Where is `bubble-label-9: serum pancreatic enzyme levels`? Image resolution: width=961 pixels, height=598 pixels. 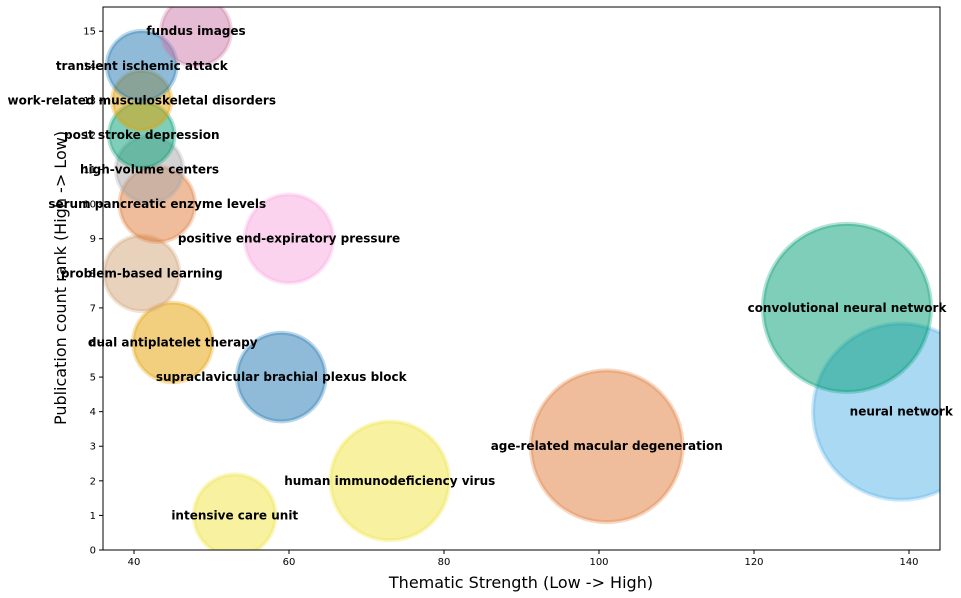 bubble-label-9: serum pancreatic enzyme levels is located at coordinates (157, 204).